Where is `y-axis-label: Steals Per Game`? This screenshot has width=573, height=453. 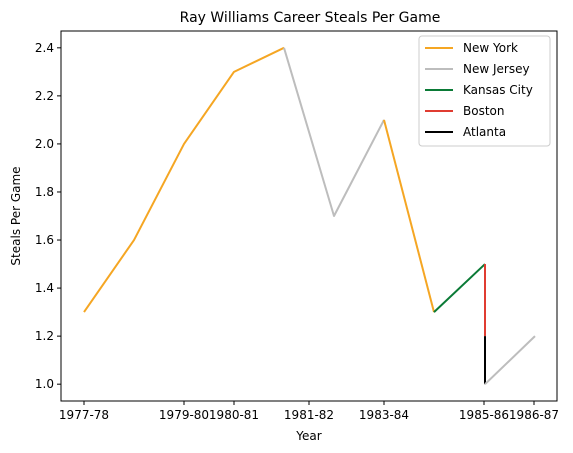
y-axis-label: Steals Per Game is located at coordinates (16, 215).